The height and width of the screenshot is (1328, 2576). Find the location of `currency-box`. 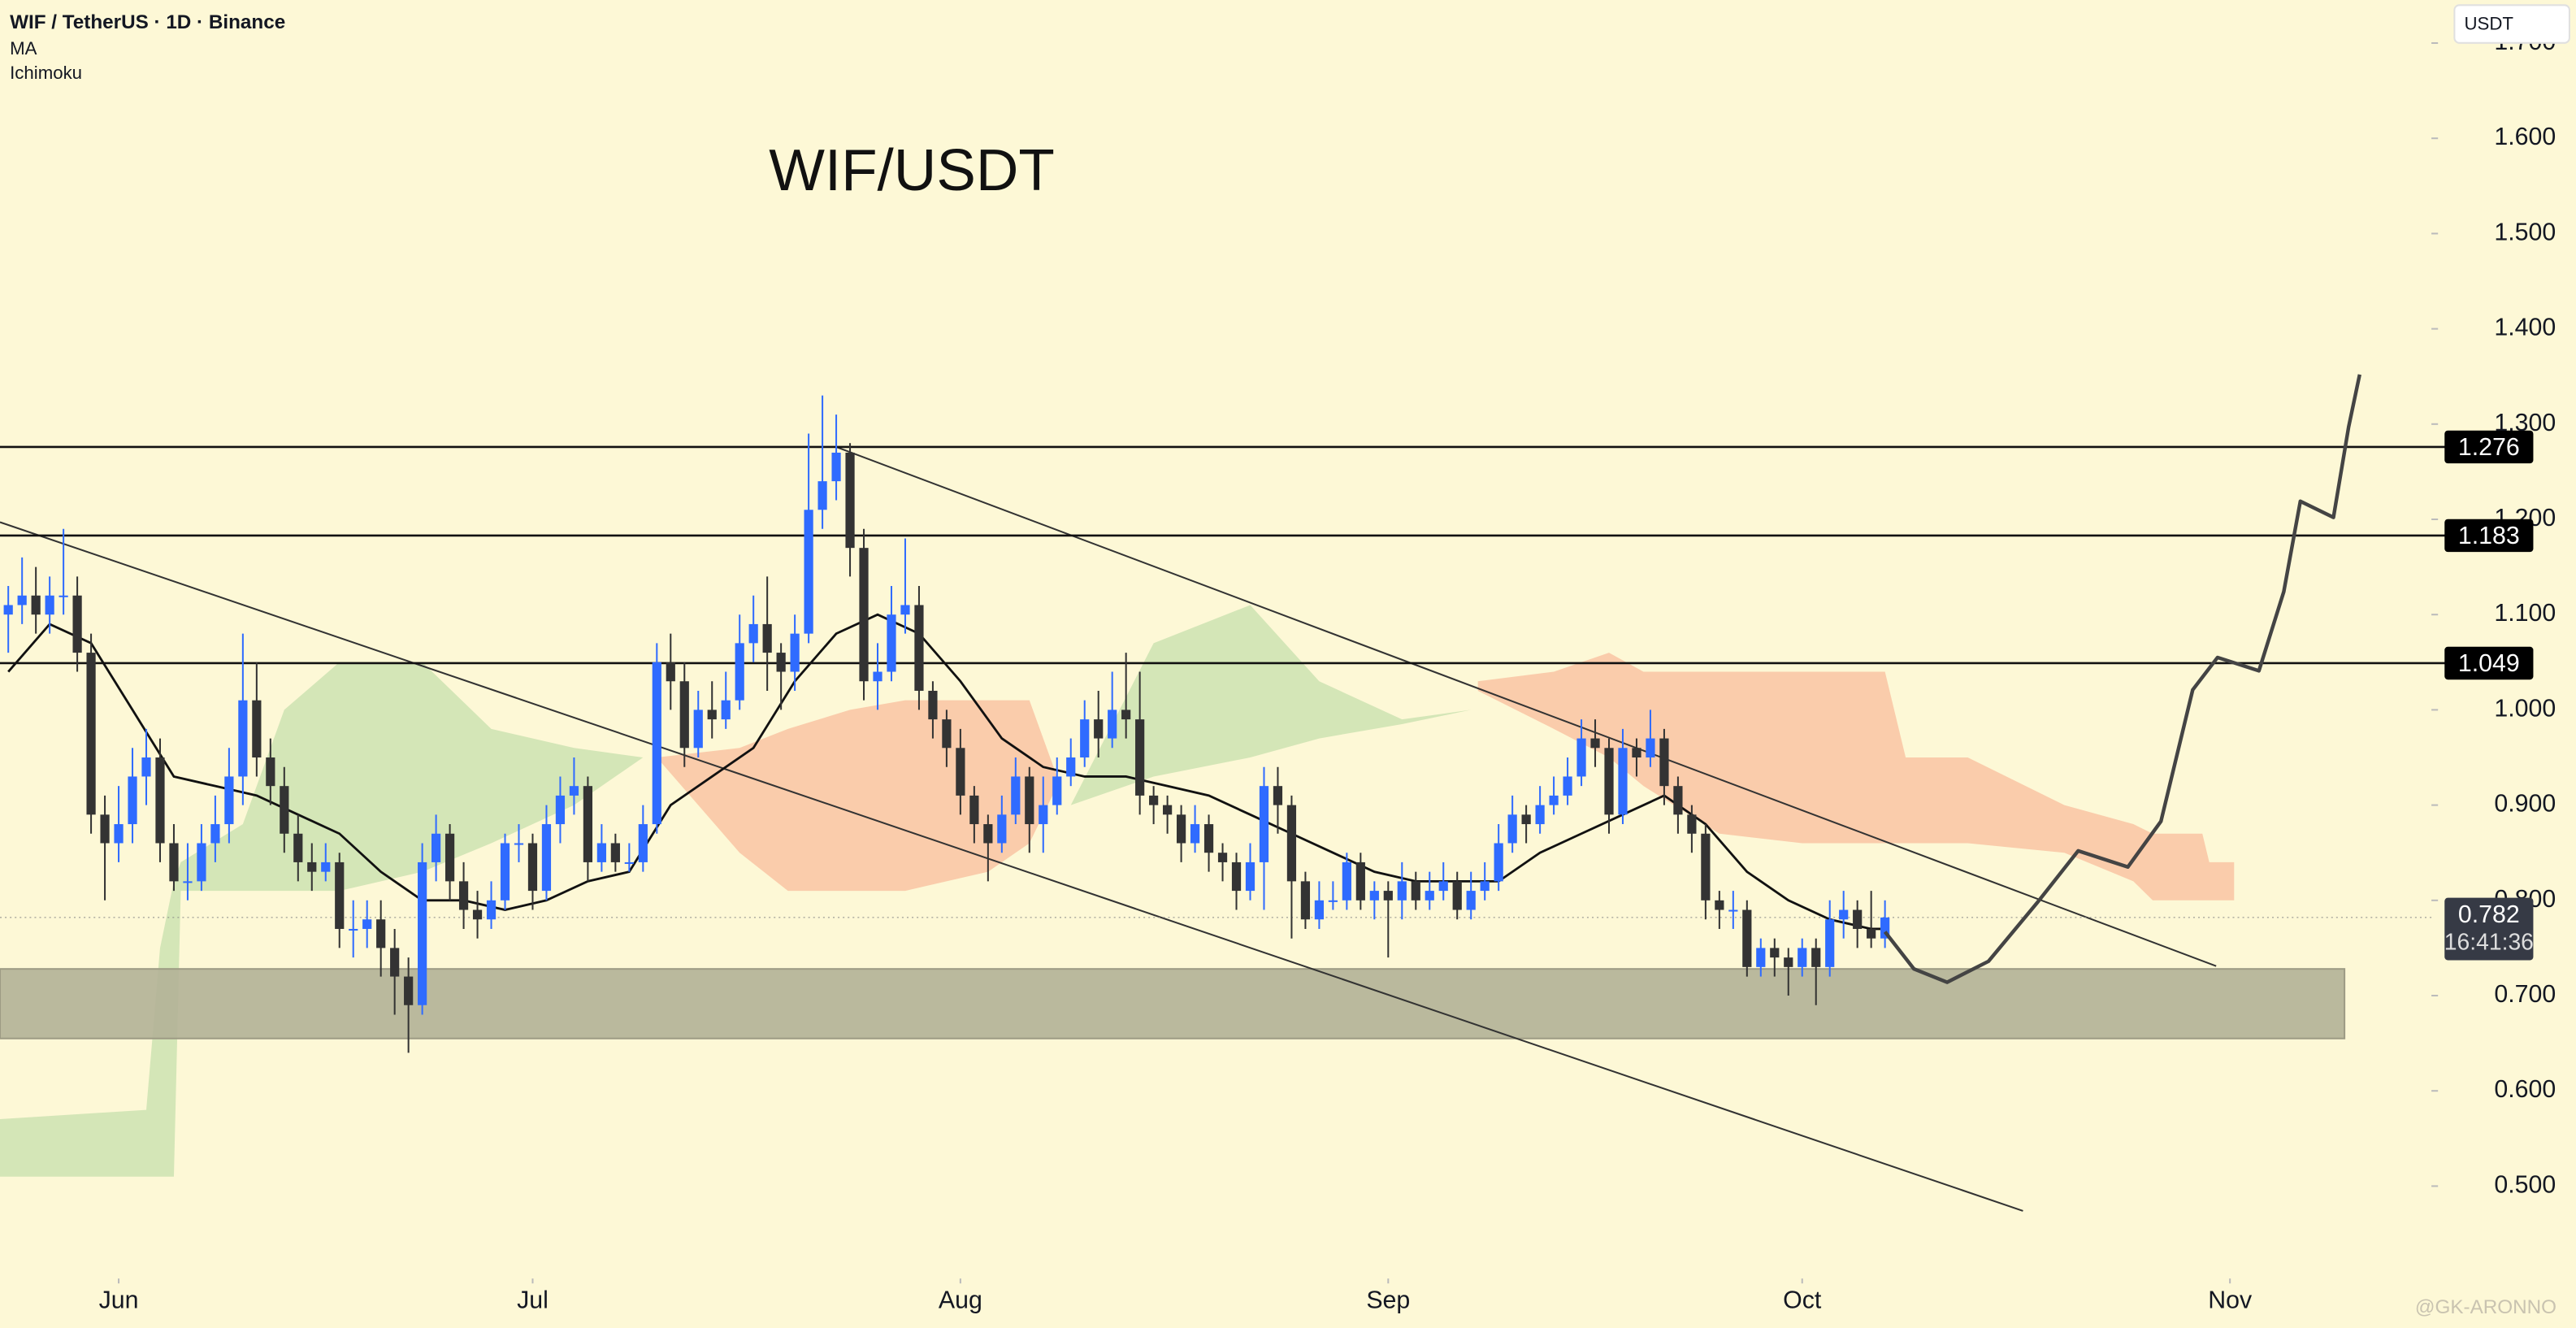

currency-box is located at coordinates (2511, 24).